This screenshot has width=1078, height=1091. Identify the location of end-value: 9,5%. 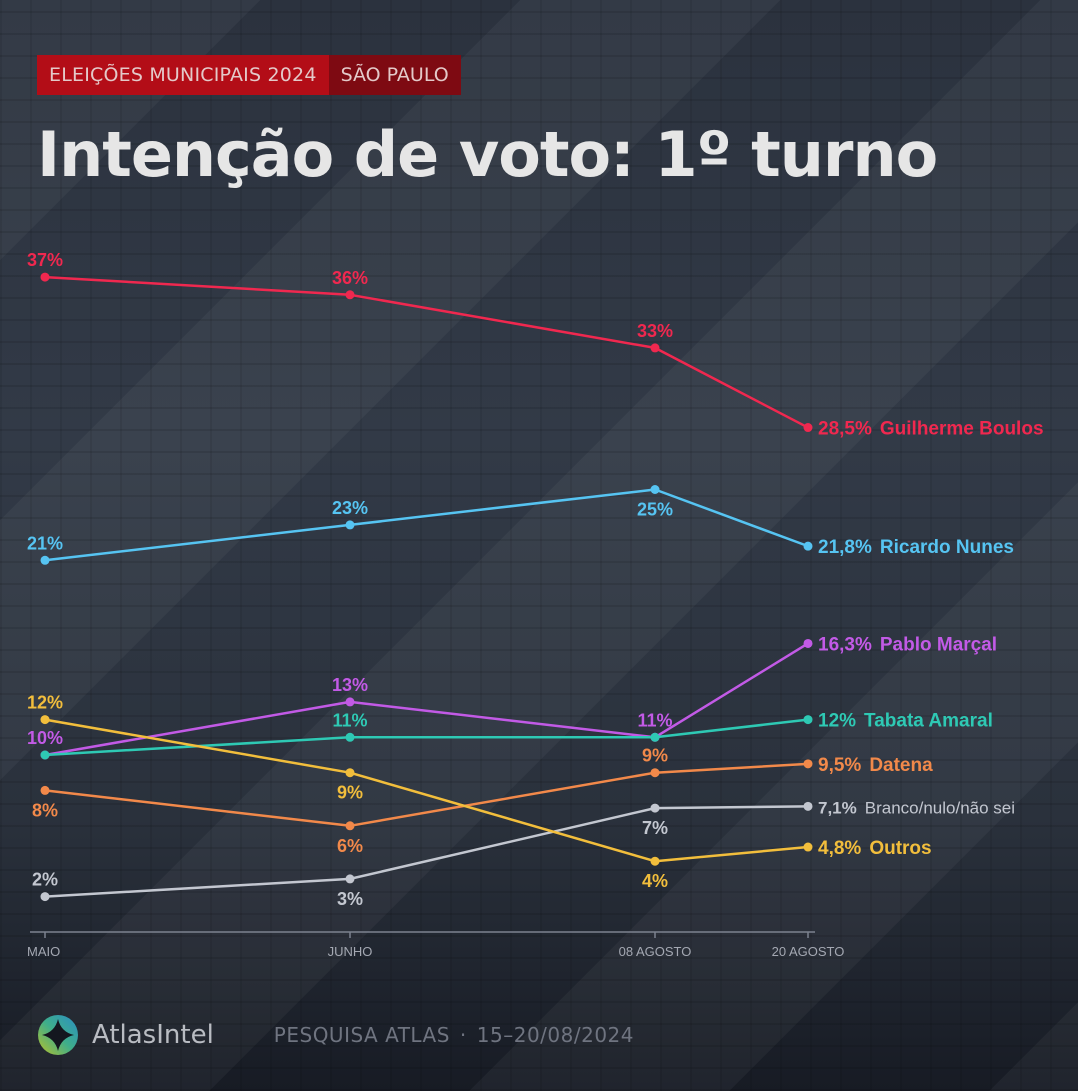
(839, 765).